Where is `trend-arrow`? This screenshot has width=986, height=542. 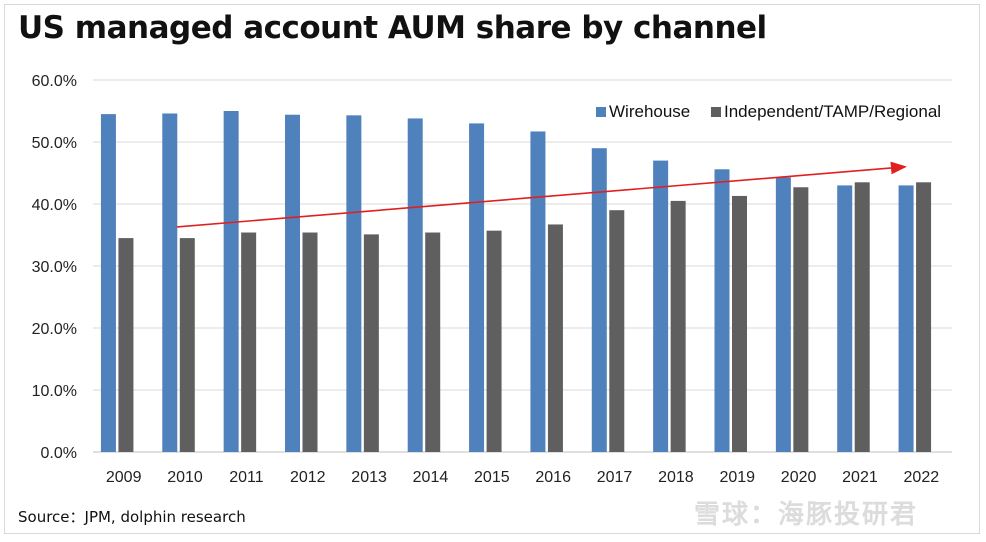 trend-arrow is located at coordinates (541, 194).